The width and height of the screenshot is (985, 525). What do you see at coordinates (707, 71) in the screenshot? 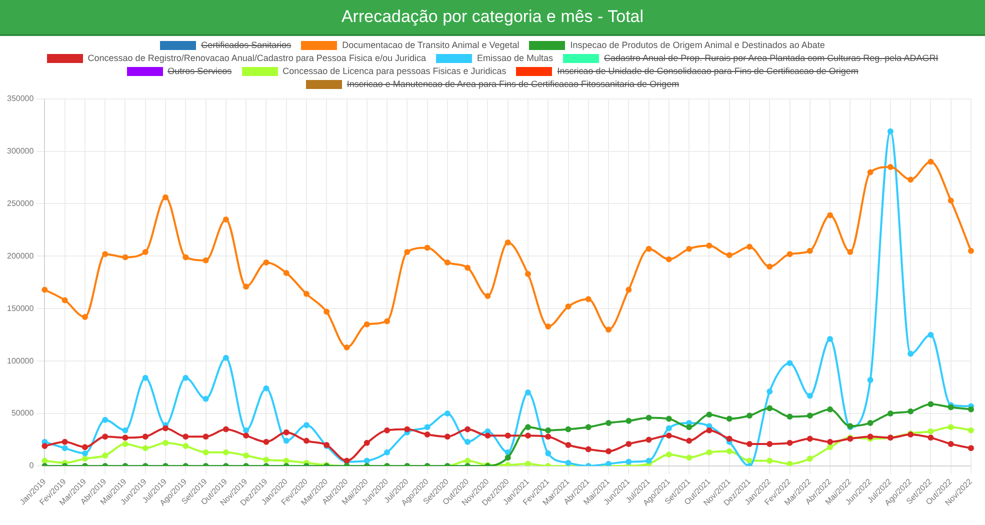
I see `legend-label: Inscricao de Unidade de Consolidacao para Fins de Certificacao de Origem` at bounding box center [707, 71].